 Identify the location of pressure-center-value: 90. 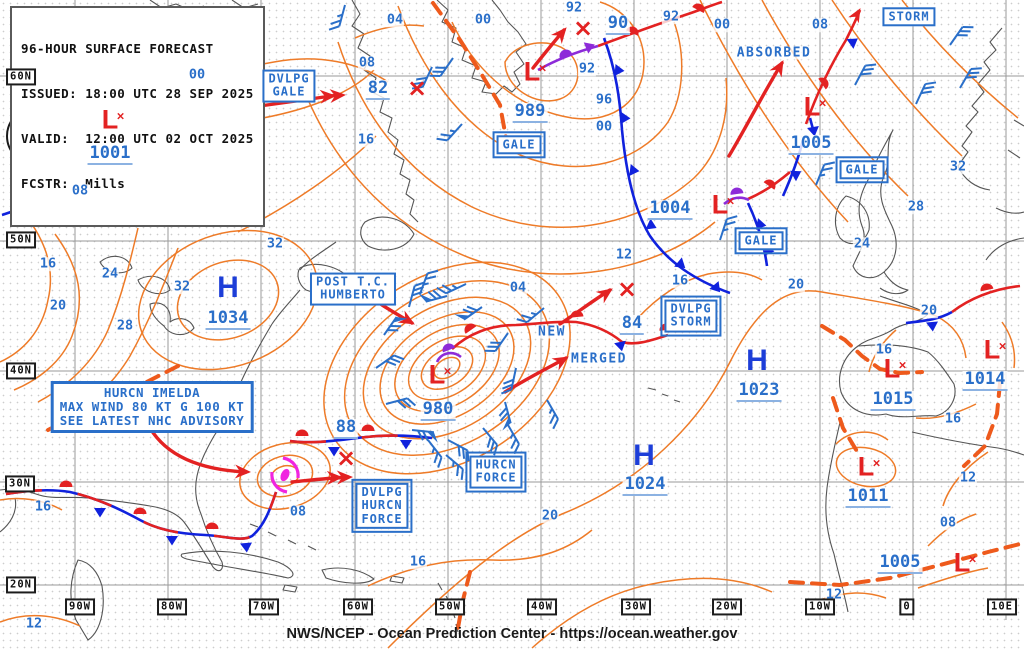
(618, 24).